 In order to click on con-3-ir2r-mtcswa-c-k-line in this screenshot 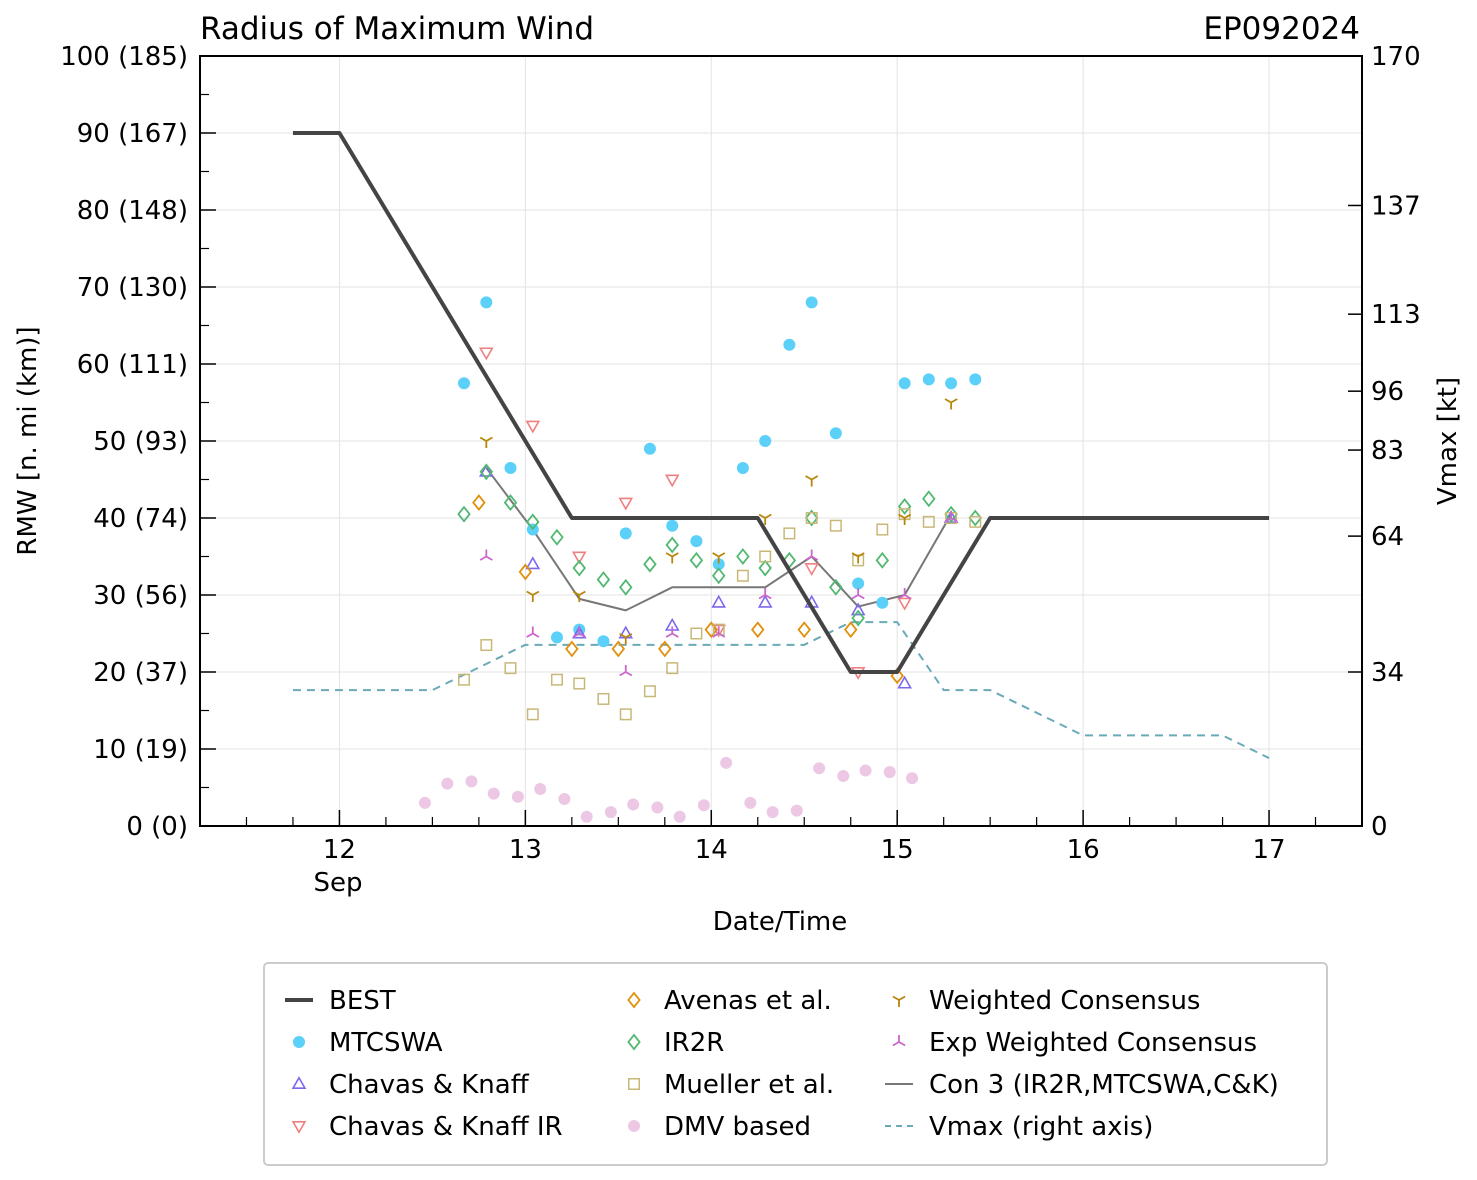, I will do `click(718, 539)`.